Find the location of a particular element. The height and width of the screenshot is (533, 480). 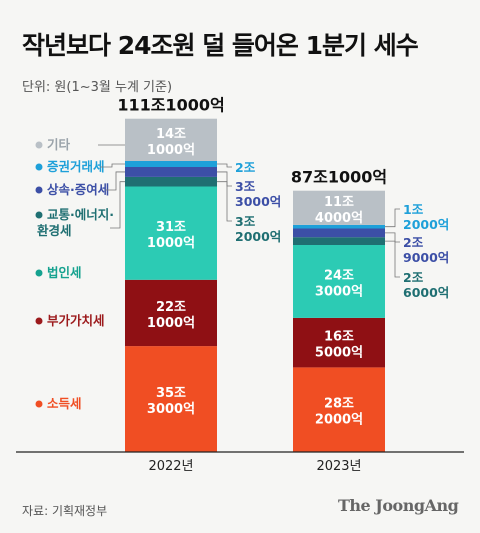

total-label: 87조1000억 is located at coordinates (339, 177).